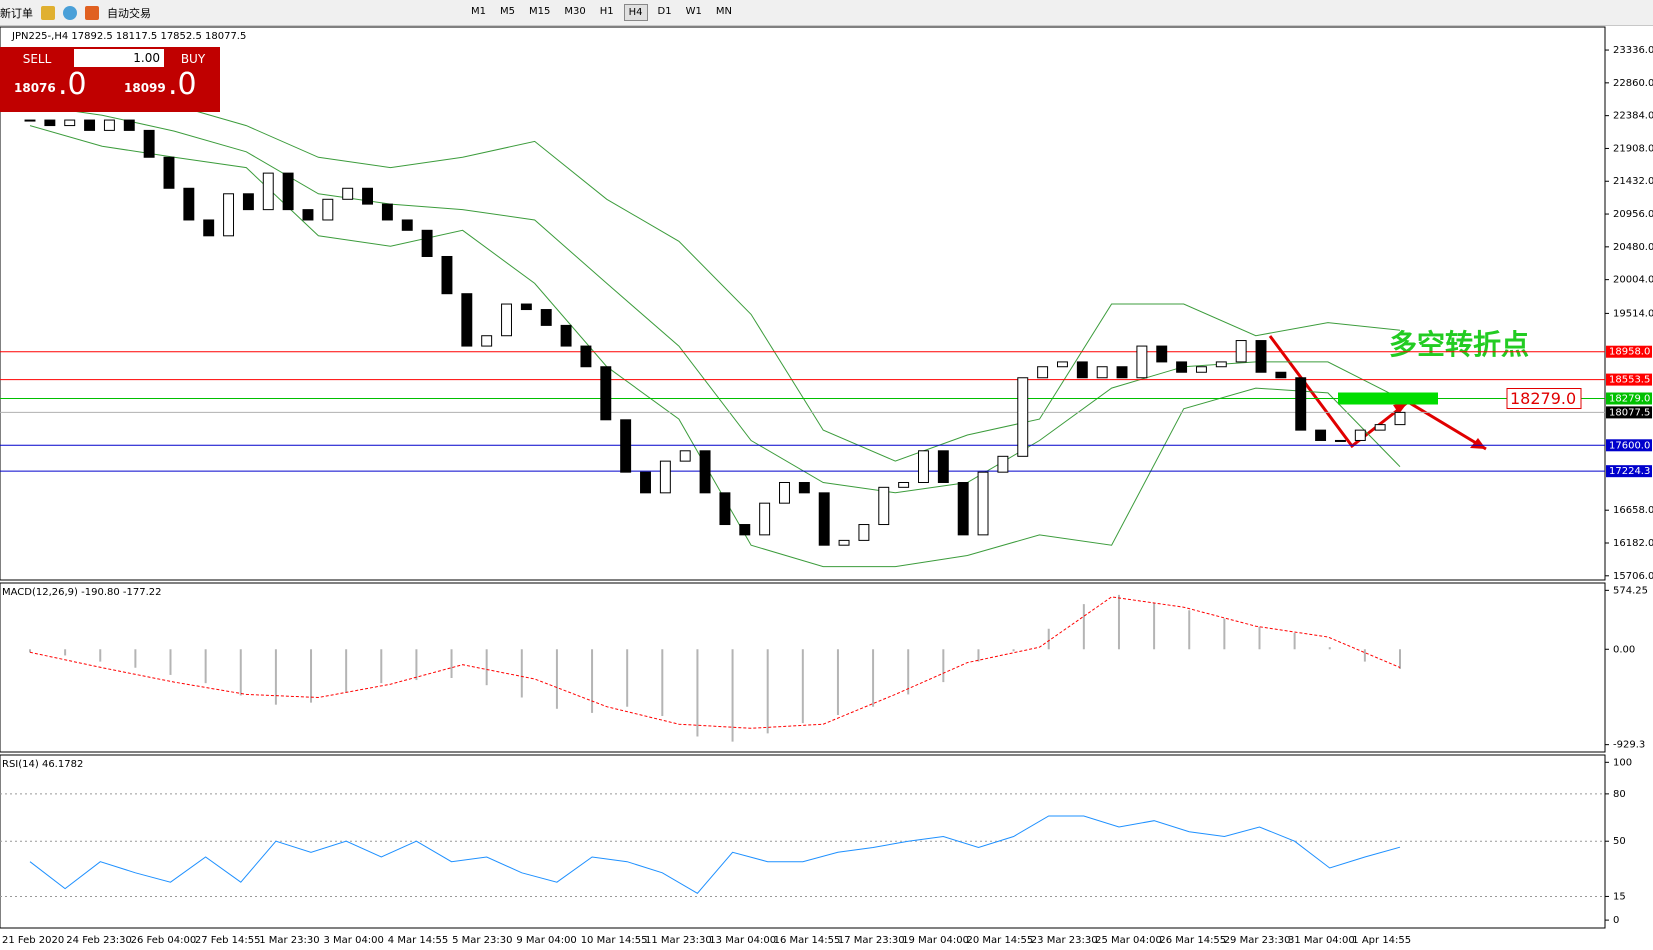 This screenshot has width=1653, height=950. What do you see at coordinates (1064, 940) in the screenshot?
I see `x-tick-label: 23 Mar 23:30` at bounding box center [1064, 940].